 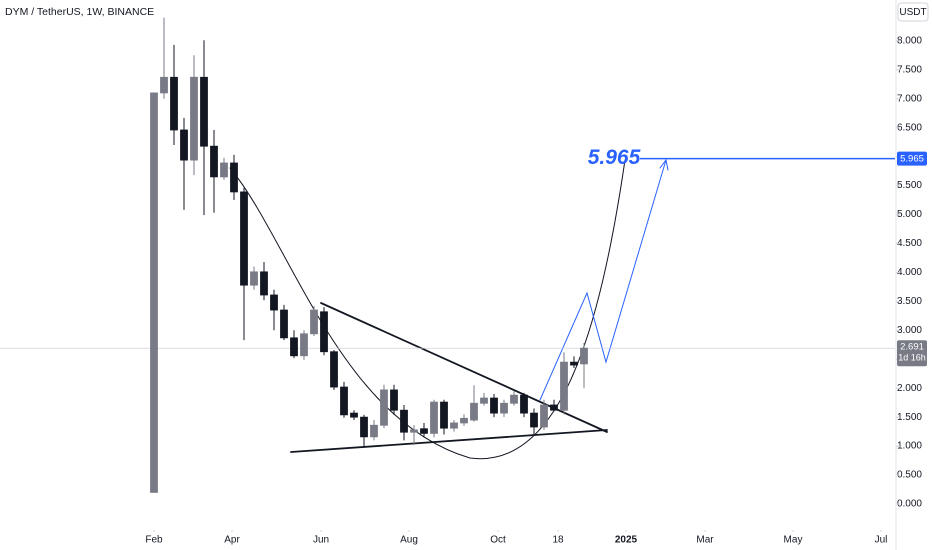 I want to click on y-tick-label: 3.000, so click(x=909, y=330).